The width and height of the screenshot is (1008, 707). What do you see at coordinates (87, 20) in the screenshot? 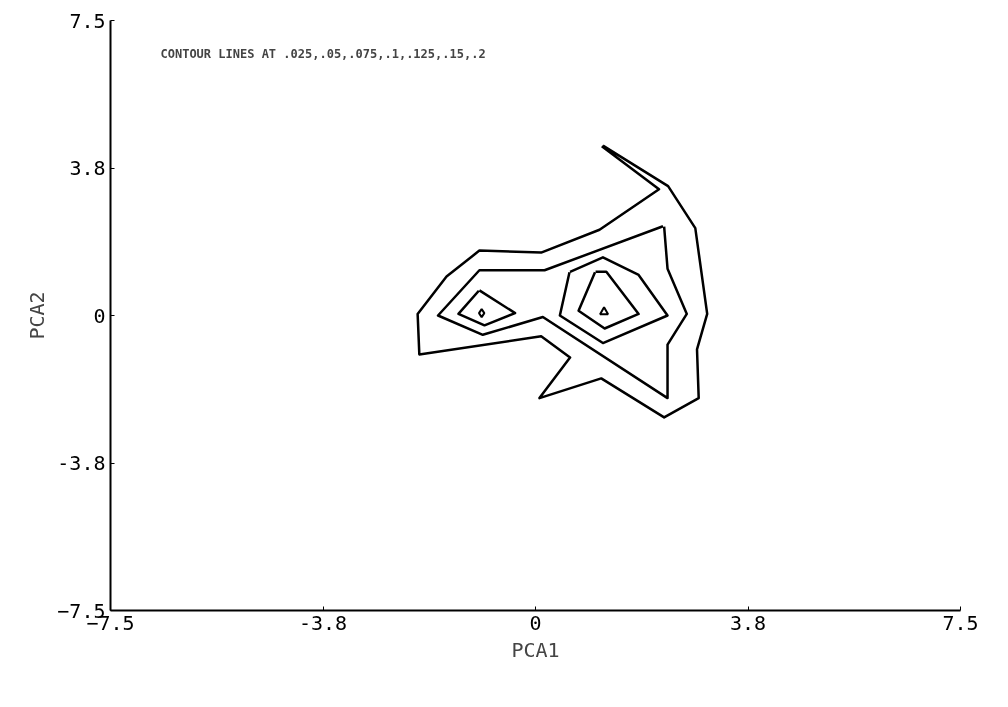
I see `y-tick-label: 7.5` at bounding box center [87, 20].